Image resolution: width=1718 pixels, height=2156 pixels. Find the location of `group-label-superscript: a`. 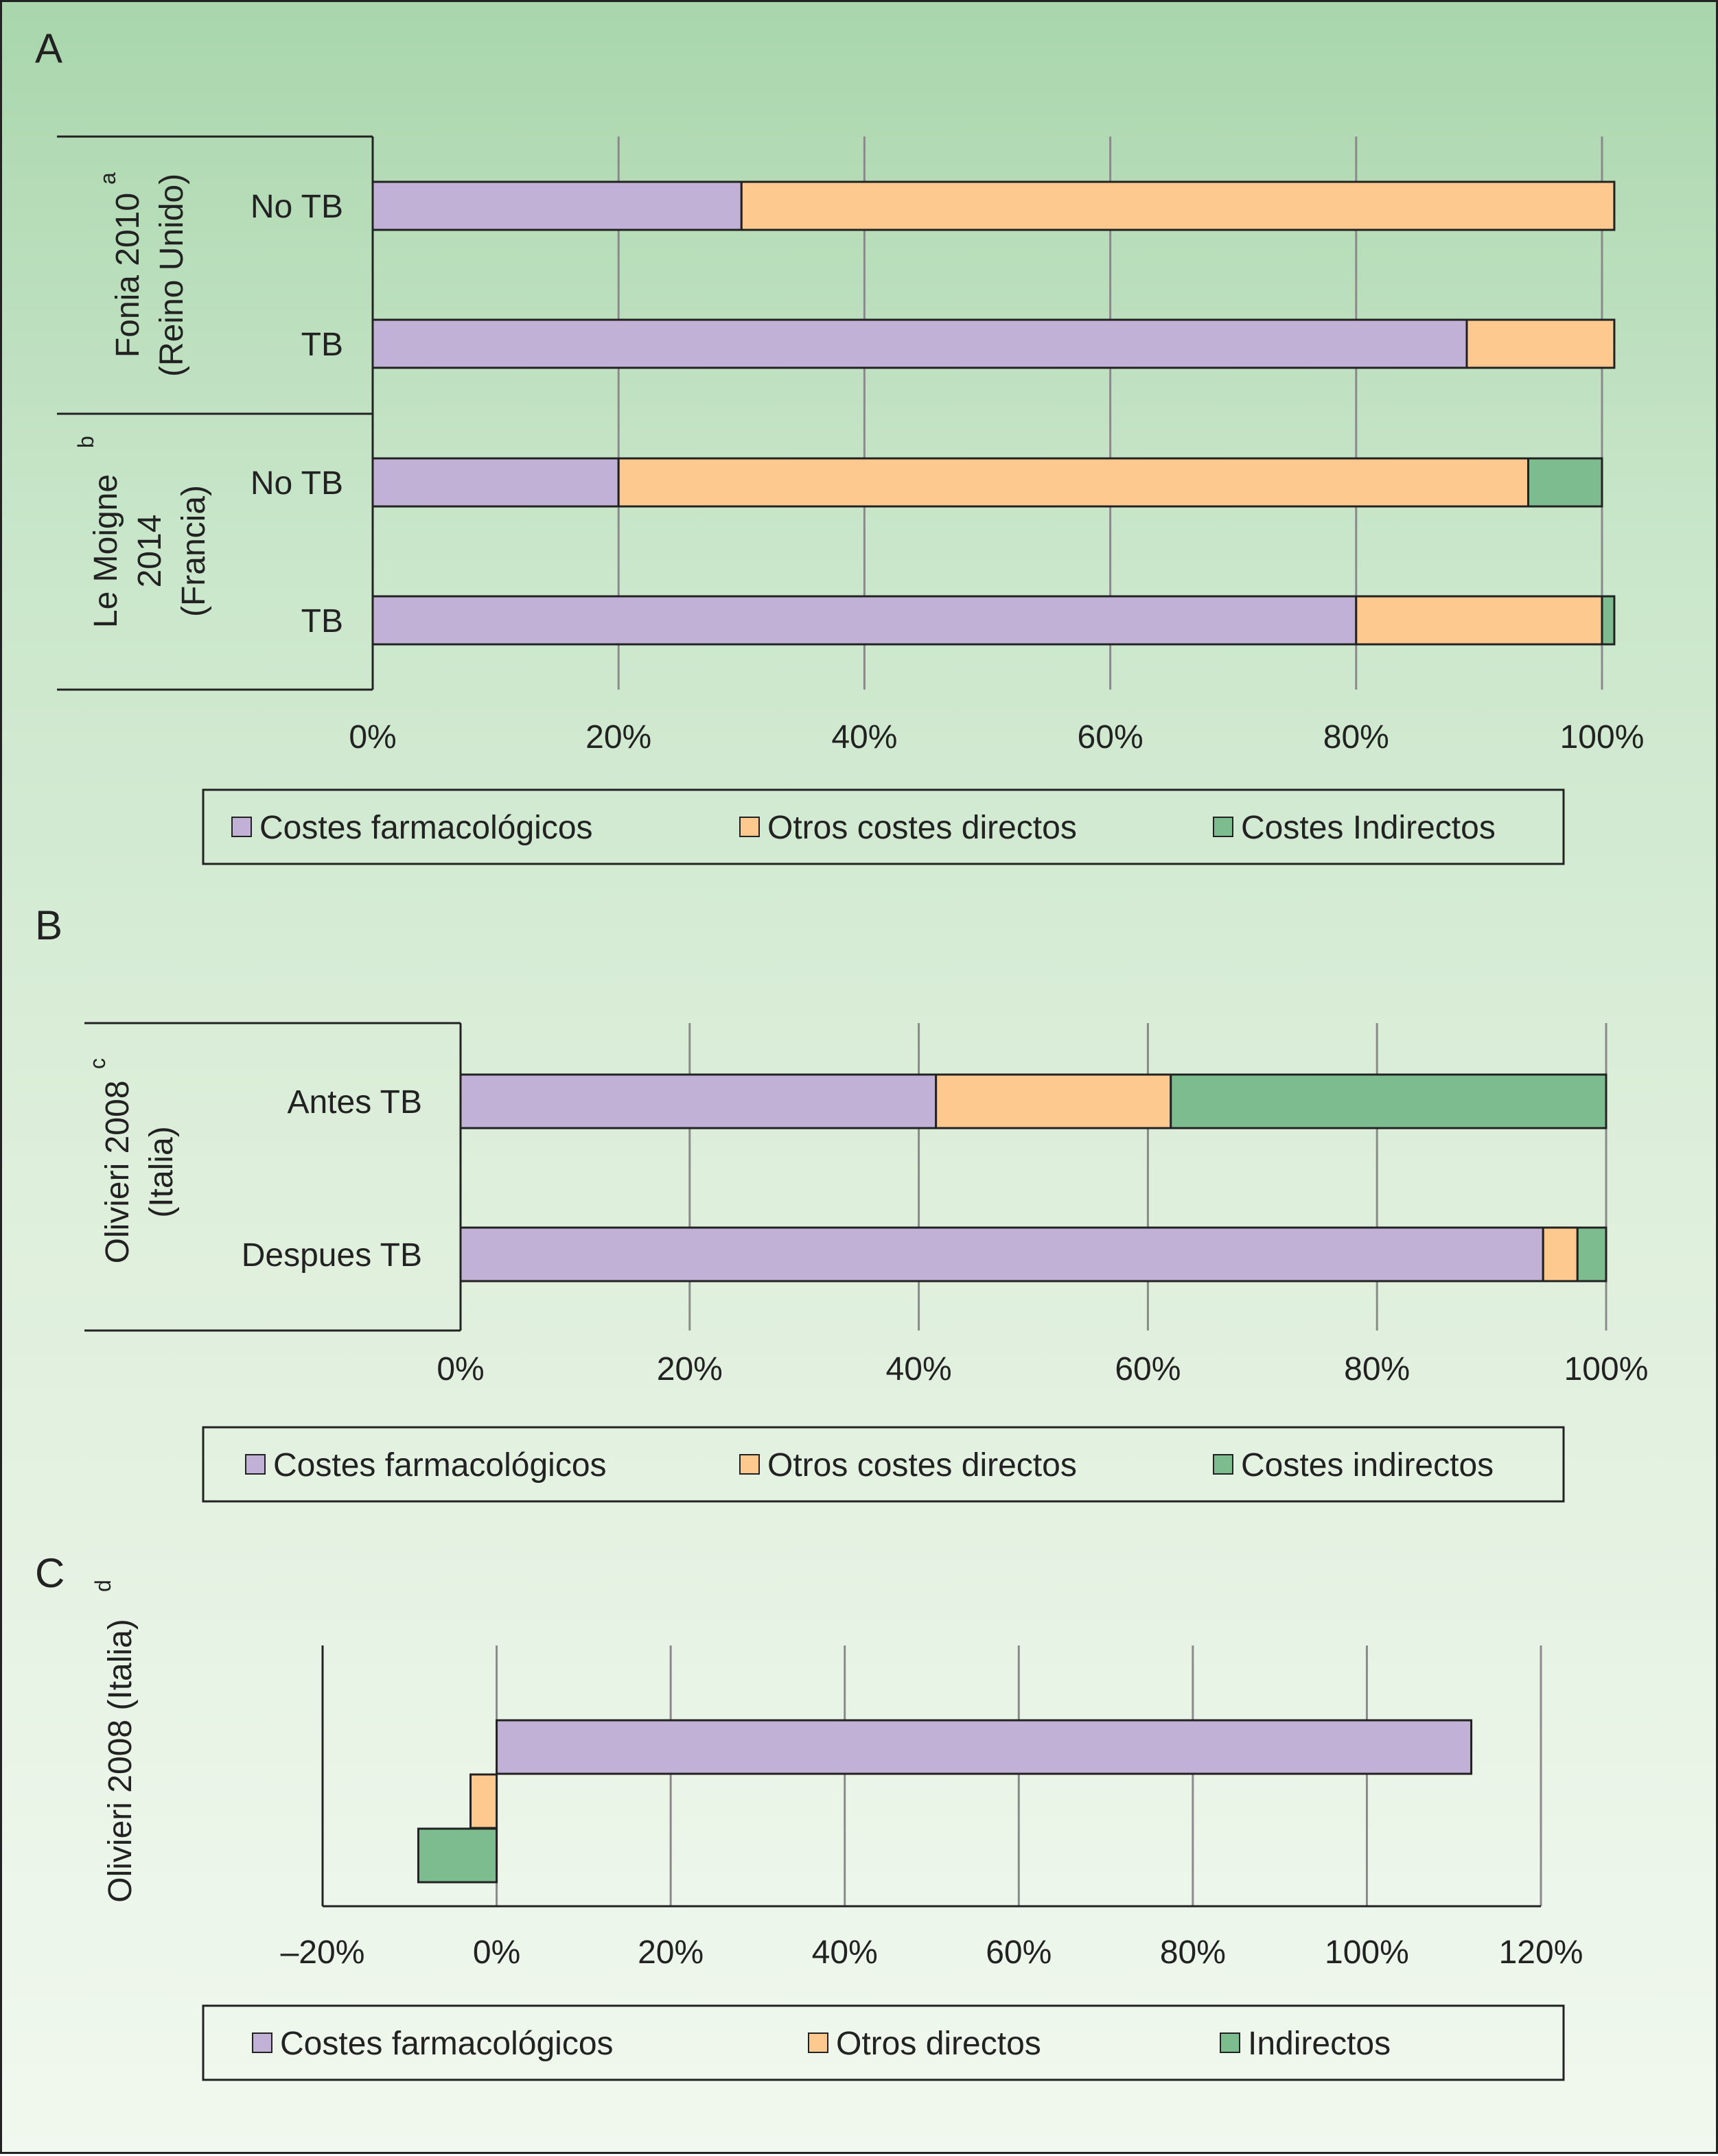

group-label-superscript: a is located at coordinates (108, 178).